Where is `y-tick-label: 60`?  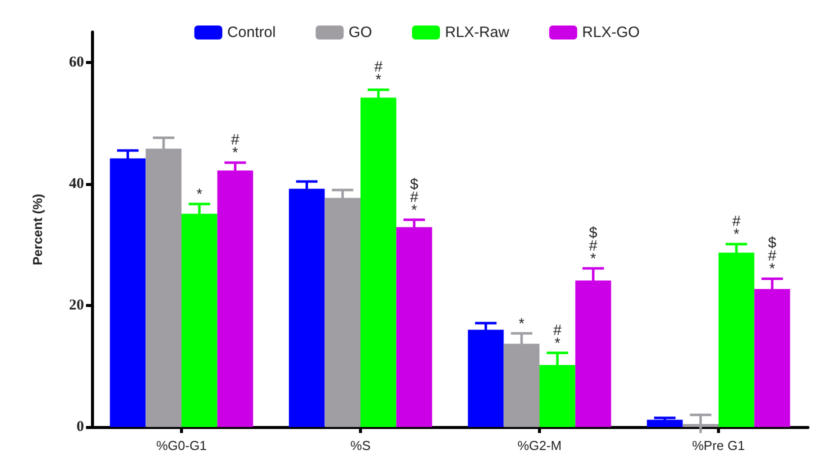
y-tick-label: 60 is located at coordinates (76, 62).